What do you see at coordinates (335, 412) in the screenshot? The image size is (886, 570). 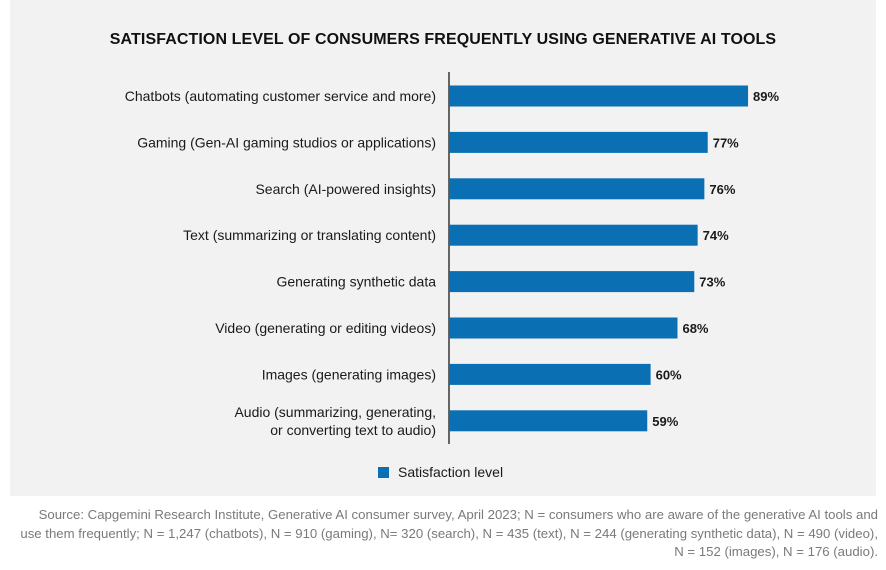 I see `category-label: Audio (summarizing, generating,` at bounding box center [335, 412].